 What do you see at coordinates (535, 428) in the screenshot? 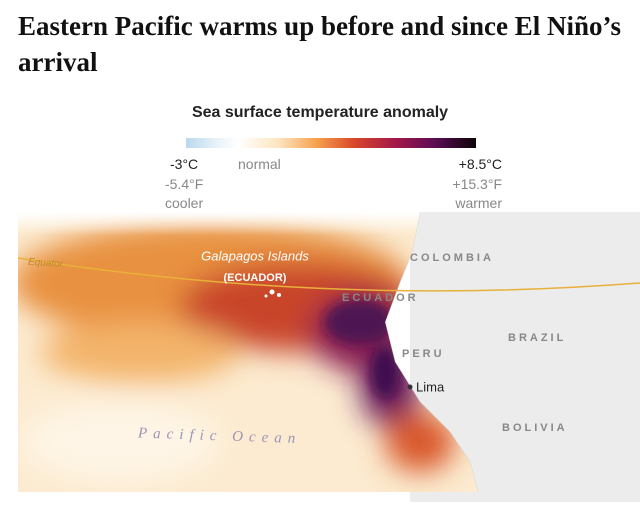
I see `country-label: BOLIVIA` at bounding box center [535, 428].